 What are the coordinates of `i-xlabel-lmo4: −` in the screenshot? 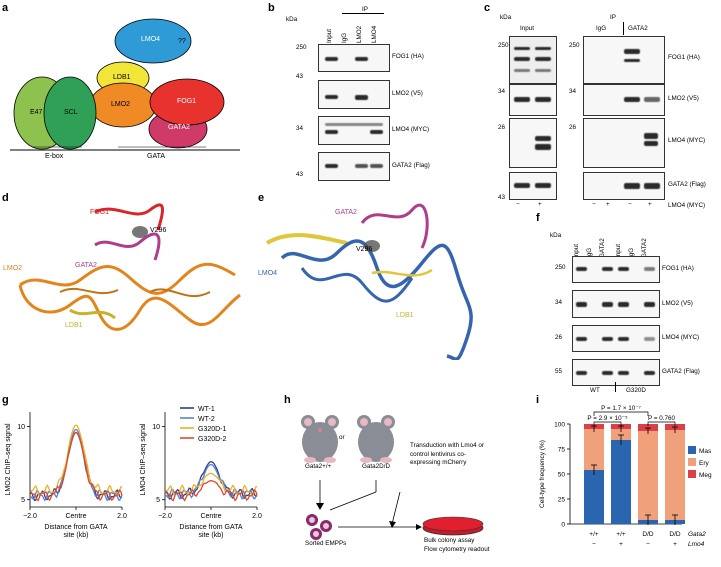 It's located at (594, 544).